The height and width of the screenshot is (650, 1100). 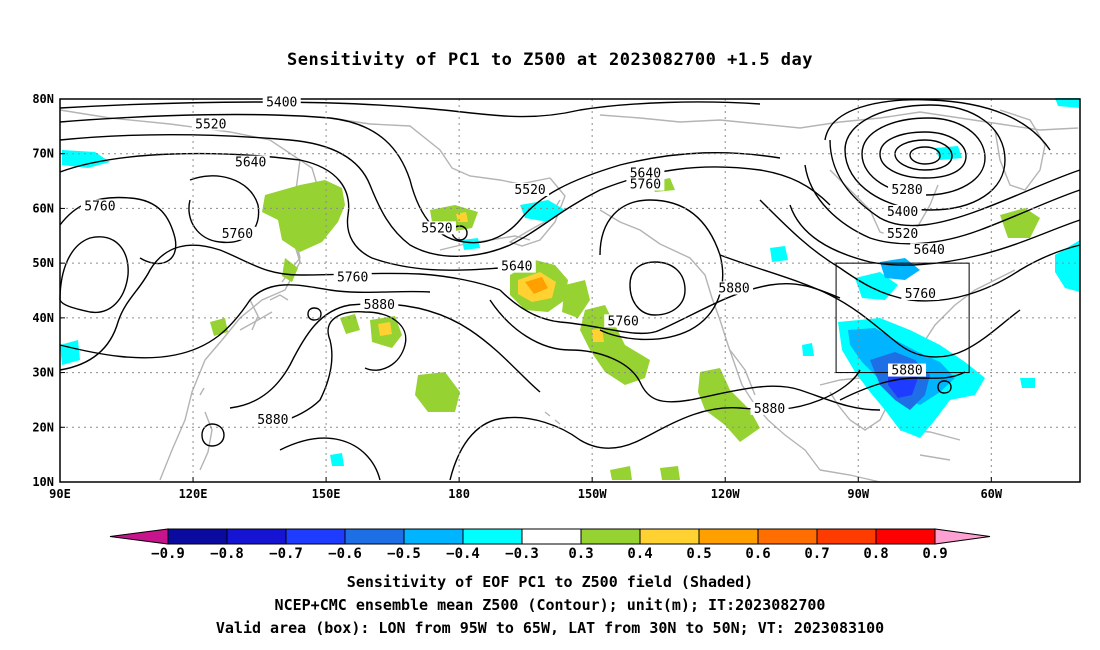 What do you see at coordinates (526, 489) in the screenshot?
I see `longitude-ticks: 90E 120E 150E 180 150W 120W 90W 60W` at bounding box center [526, 489].